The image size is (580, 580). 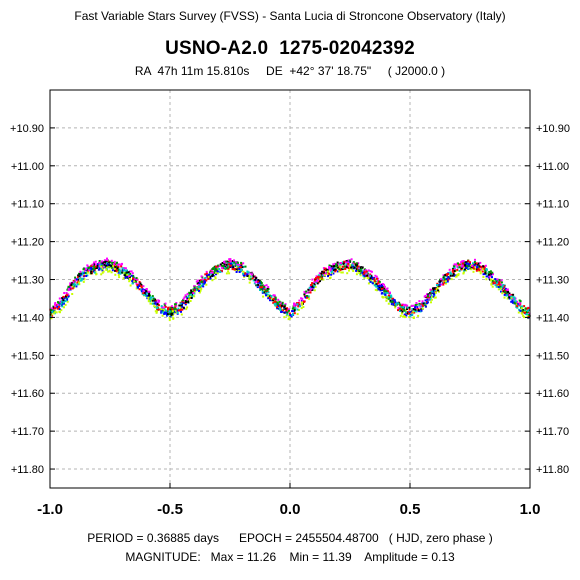 What do you see at coordinates (290, 289) in the screenshot?
I see `data-points` at bounding box center [290, 289].